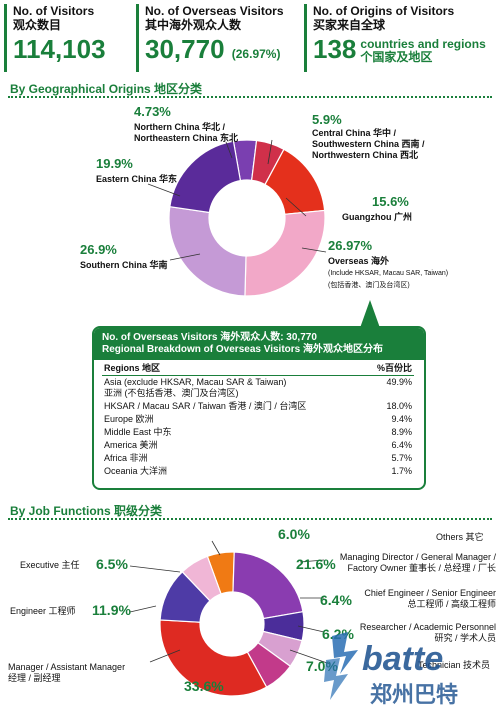 The height and width of the screenshot is (713, 500). Describe the element at coordinates (54, 11) in the screenshot. I see `stat-label-en: No. of Visitors` at that location.